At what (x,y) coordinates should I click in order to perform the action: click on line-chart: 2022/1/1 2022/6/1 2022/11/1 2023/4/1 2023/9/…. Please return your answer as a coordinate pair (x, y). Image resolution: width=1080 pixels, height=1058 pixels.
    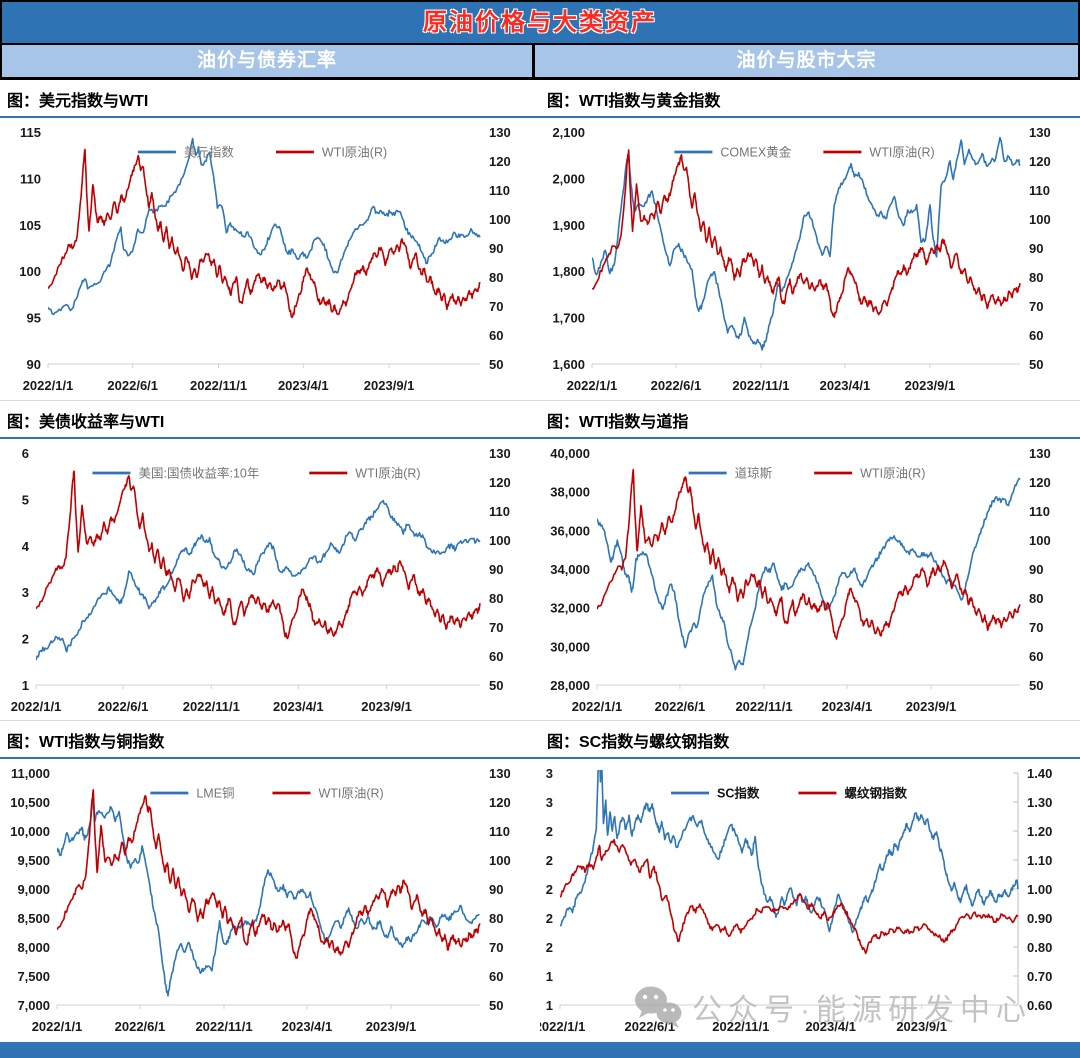
    Looking at the image, I should click on (801, 259).